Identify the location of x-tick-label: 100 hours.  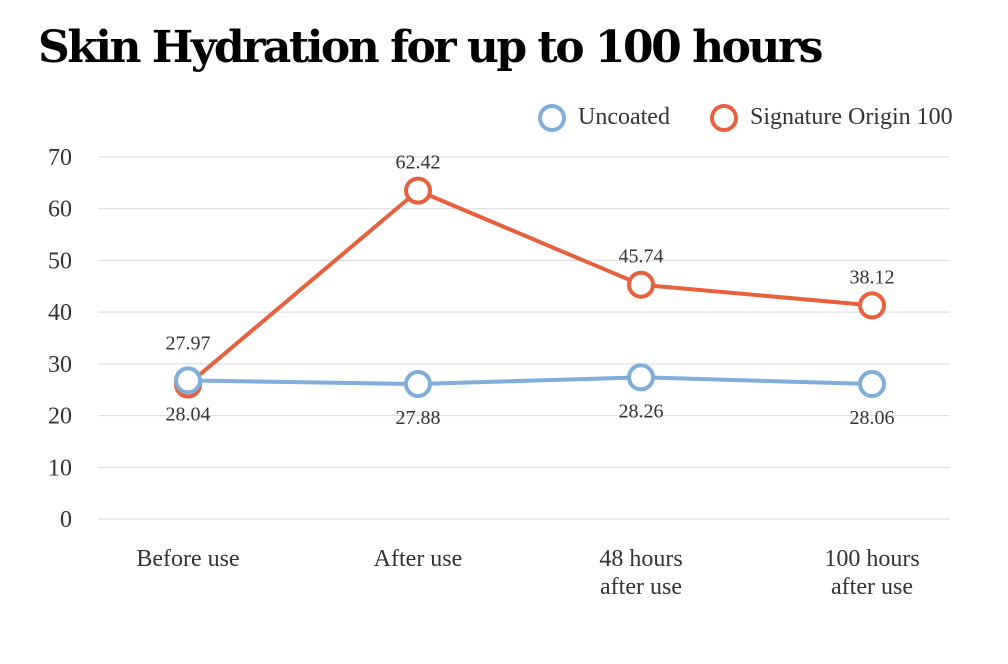
(871, 559).